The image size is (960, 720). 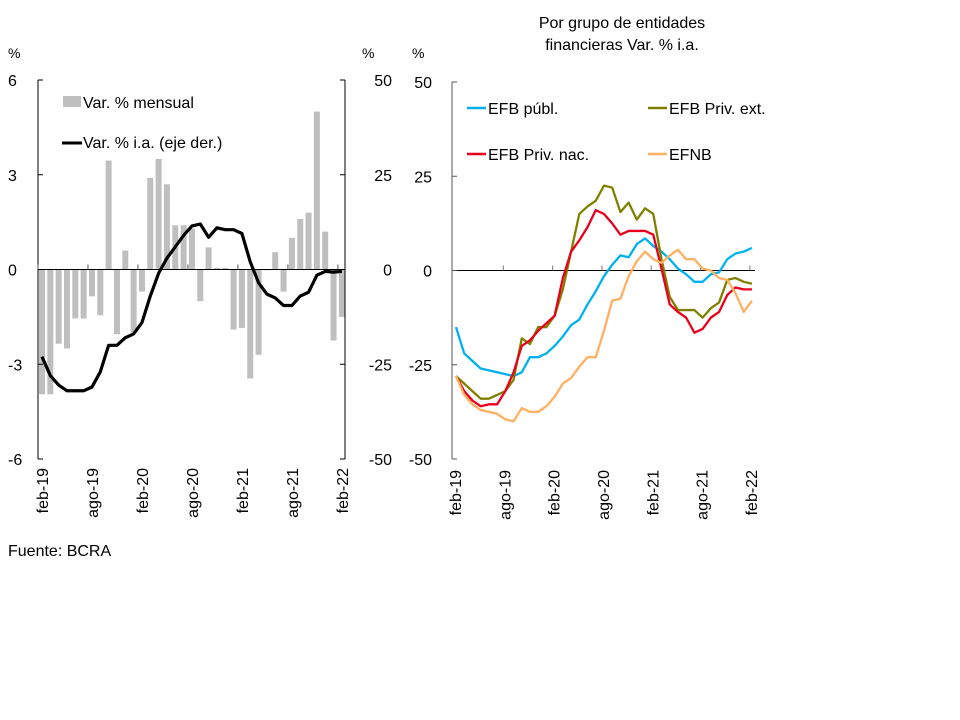 What do you see at coordinates (752, 492) in the screenshot?
I see `right-x-tick-label: feb-22` at bounding box center [752, 492].